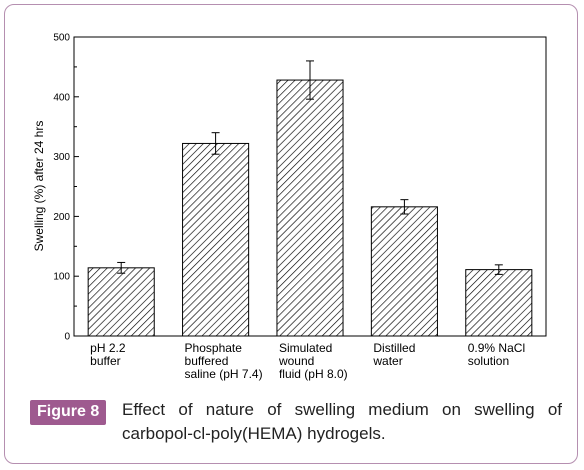 The image size is (584, 470). Describe the element at coordinates (61, 277) in the screenshot. I see `y-tick-label: 100` at that location.